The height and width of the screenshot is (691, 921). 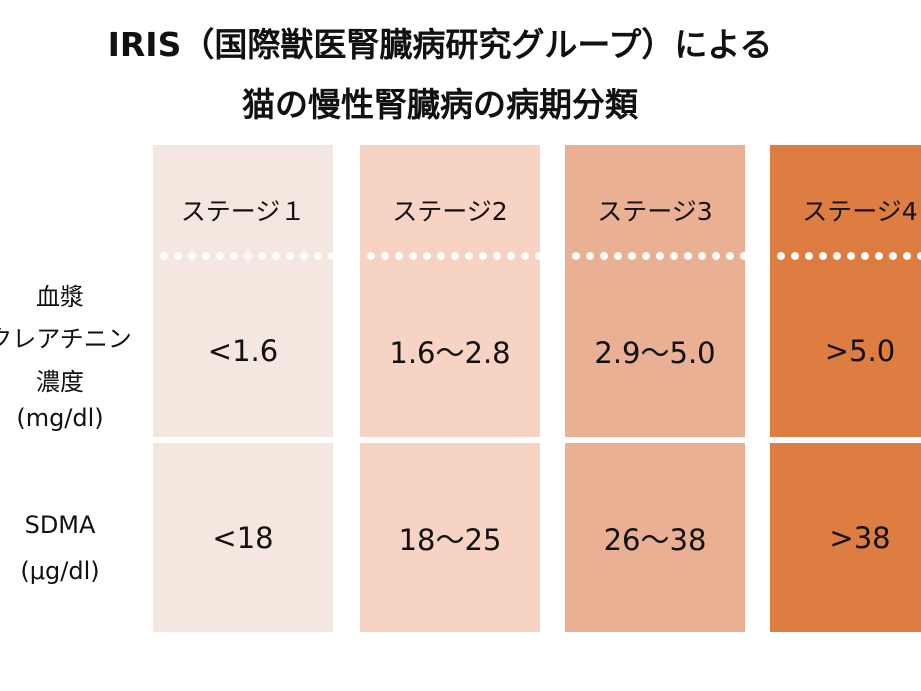 I want to click on stage-header: ステージ3, so click(x=655, y=211).